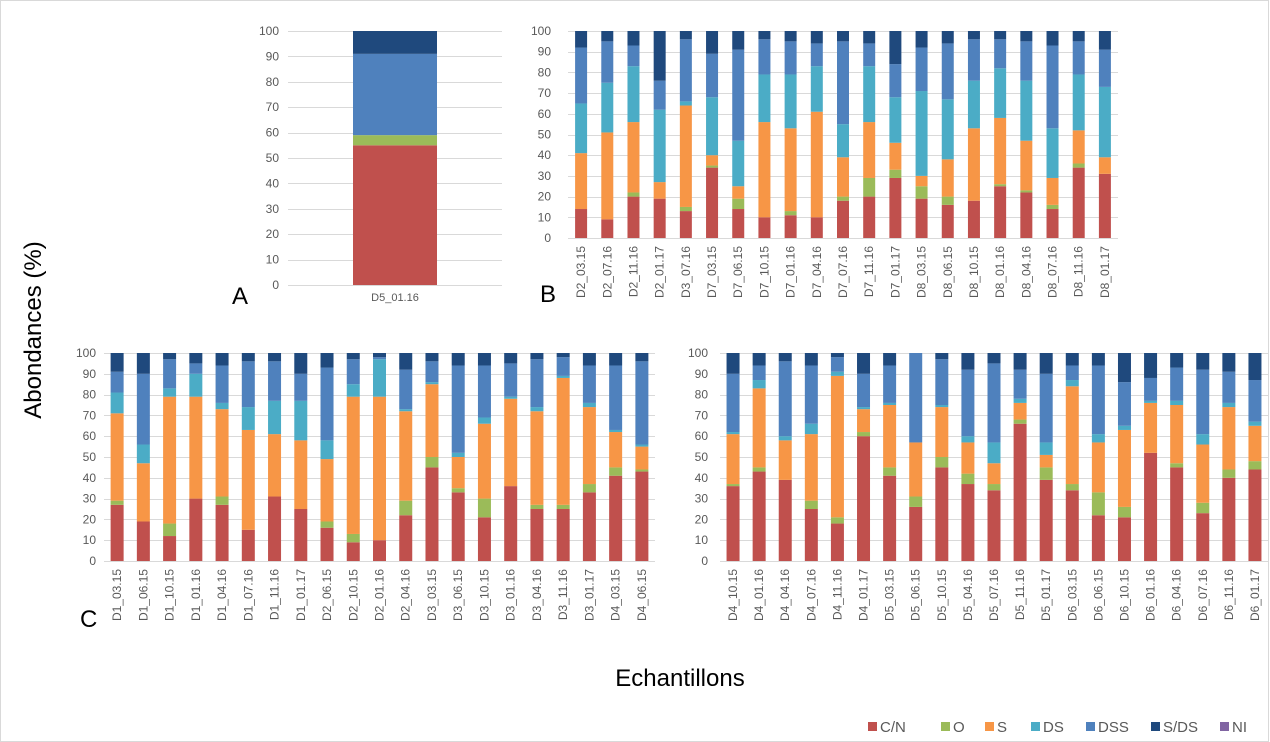 This screenshot has width=1270, height=742. What do you see at coordinates (738, 272) in the screenshot?
I see `x-tick-label: D7_06.15` at bounding box center [738, 272].